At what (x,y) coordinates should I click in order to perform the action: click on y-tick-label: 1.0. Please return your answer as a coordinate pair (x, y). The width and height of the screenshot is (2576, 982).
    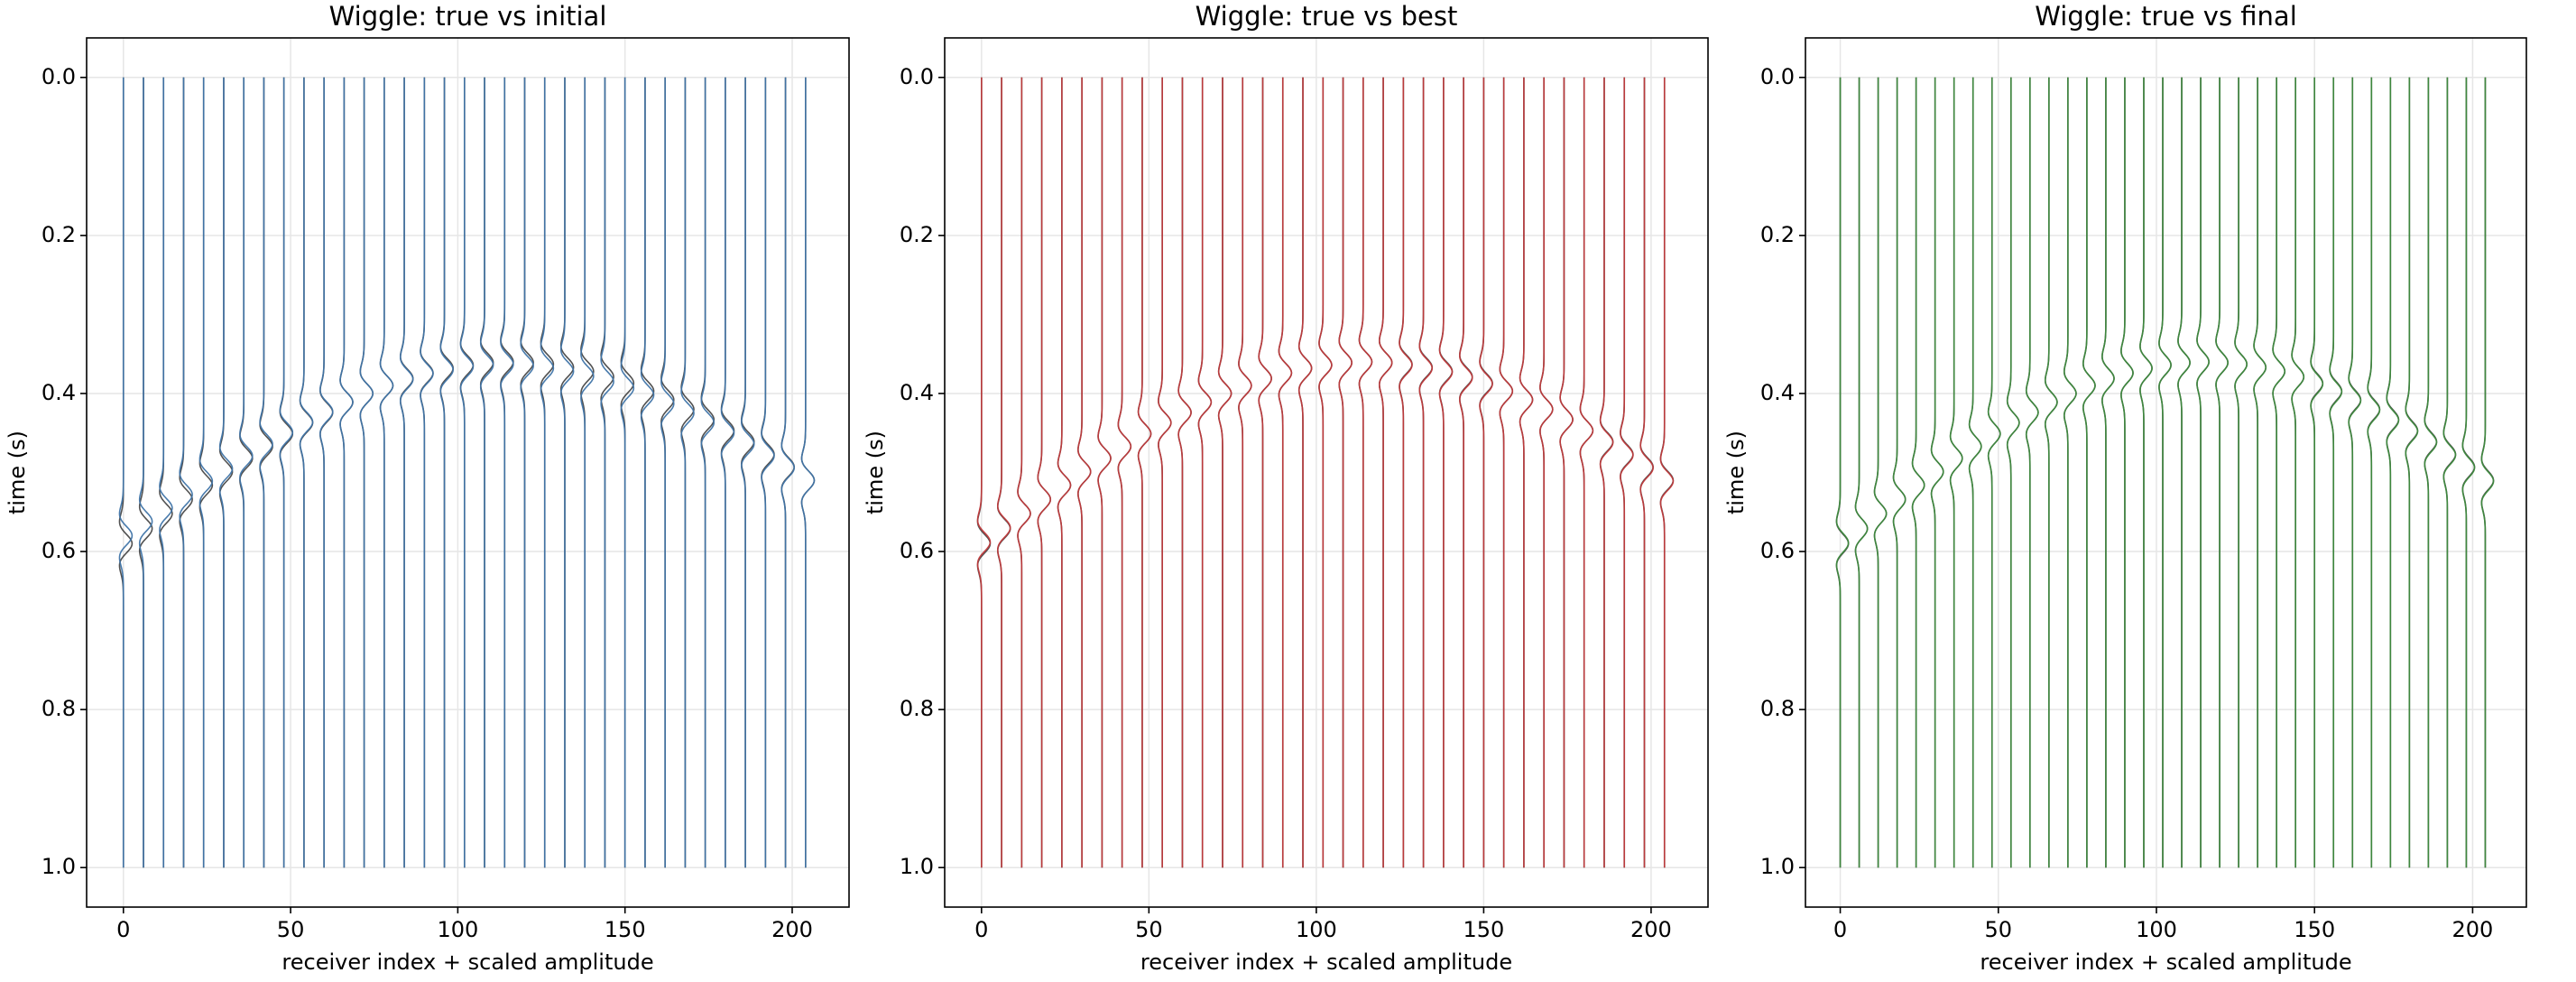
    Looking at the image, I should click on (917, 866).